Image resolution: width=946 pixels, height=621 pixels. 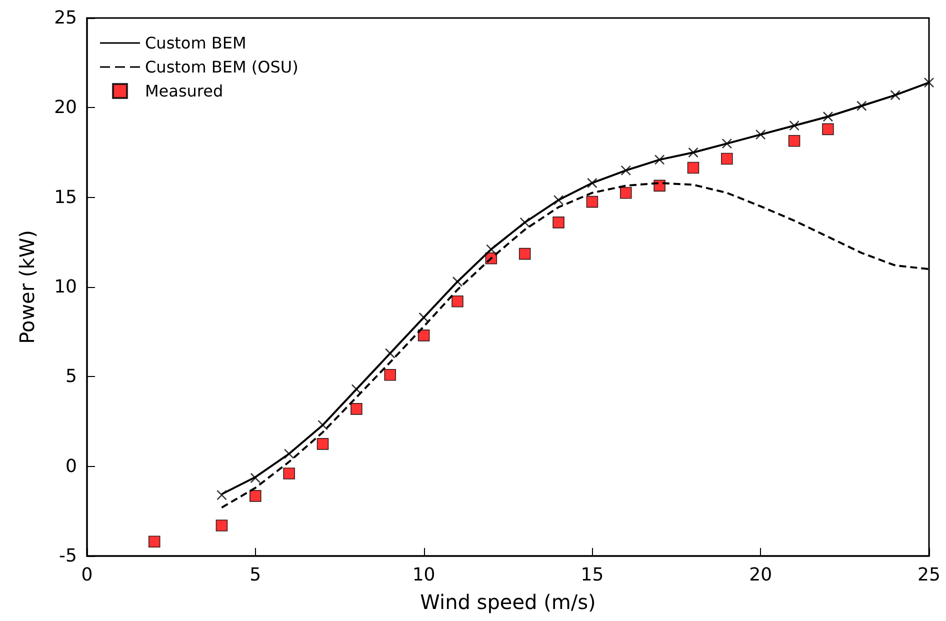 I want to click on y-tick-label: 25, so click(x=65, y=18).